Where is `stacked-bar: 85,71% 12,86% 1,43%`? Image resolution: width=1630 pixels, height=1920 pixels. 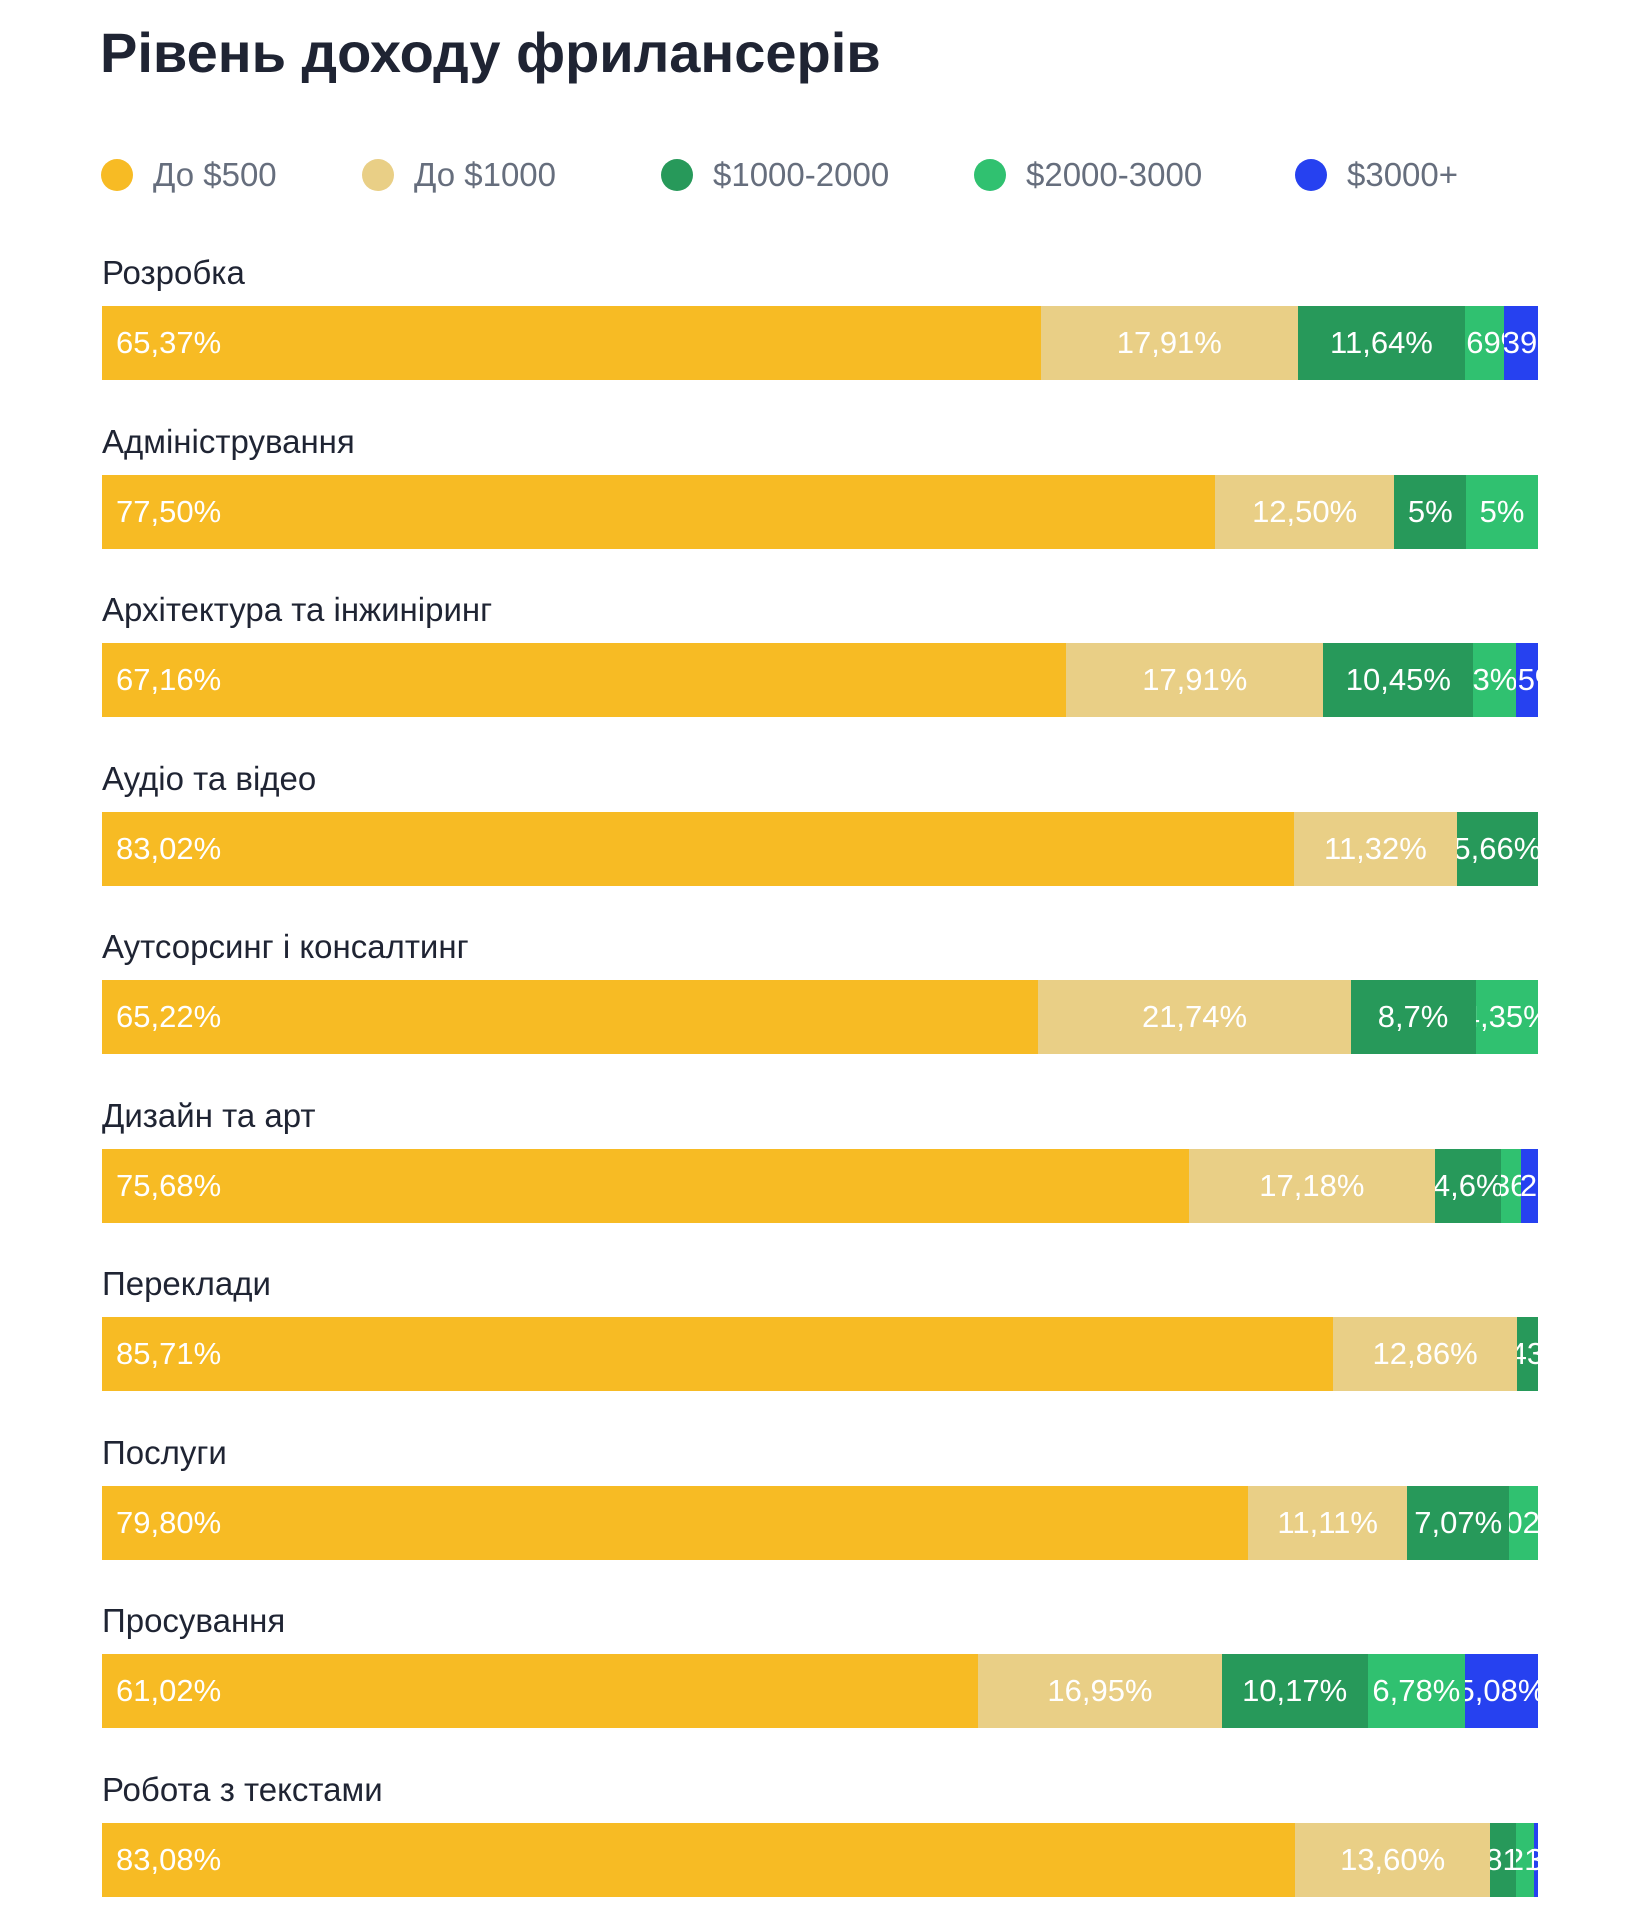
stacked-bar: 85,71% 12,86% 1,43% is located at coordinates (820, 1354).